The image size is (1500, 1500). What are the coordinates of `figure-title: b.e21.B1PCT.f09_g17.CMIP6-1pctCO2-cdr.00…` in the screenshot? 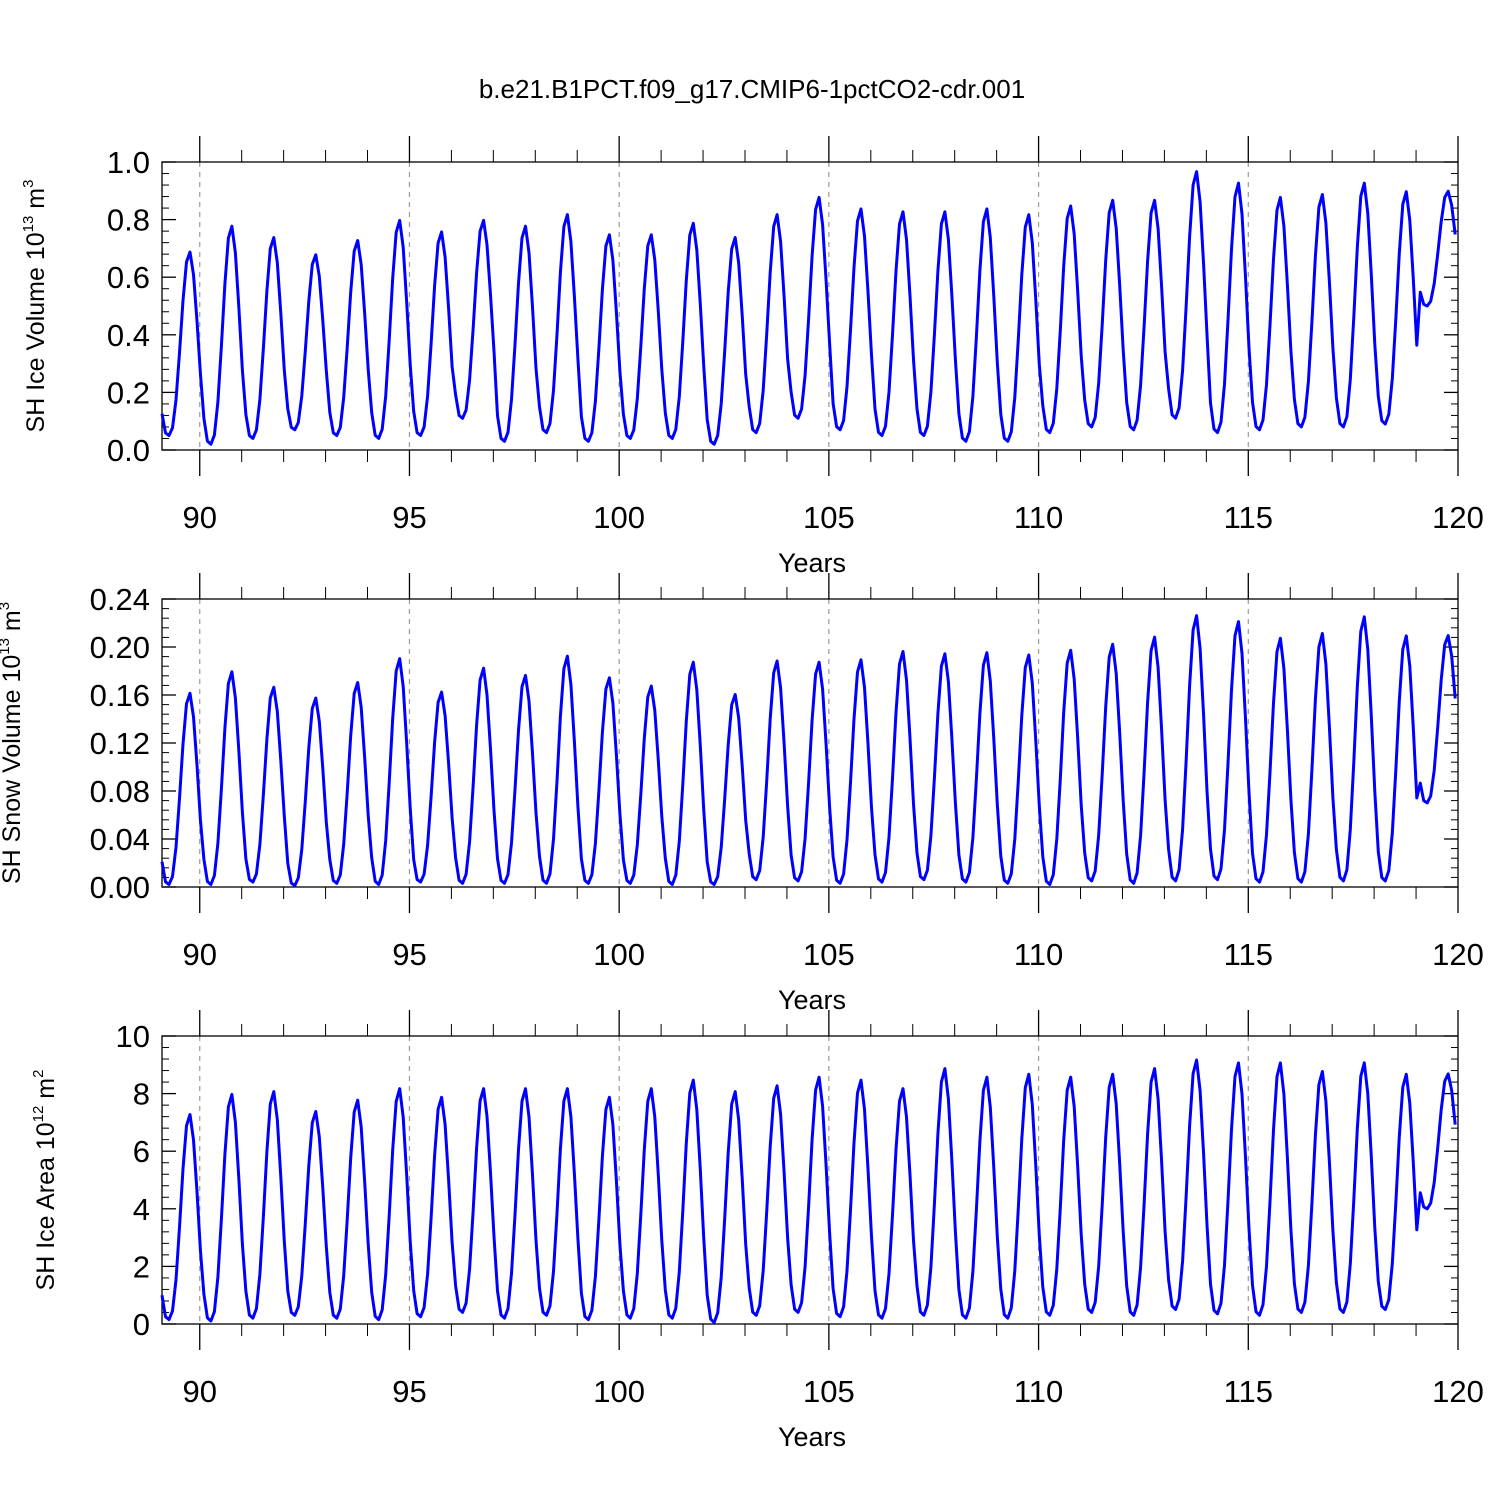 It's located at (752, 89).